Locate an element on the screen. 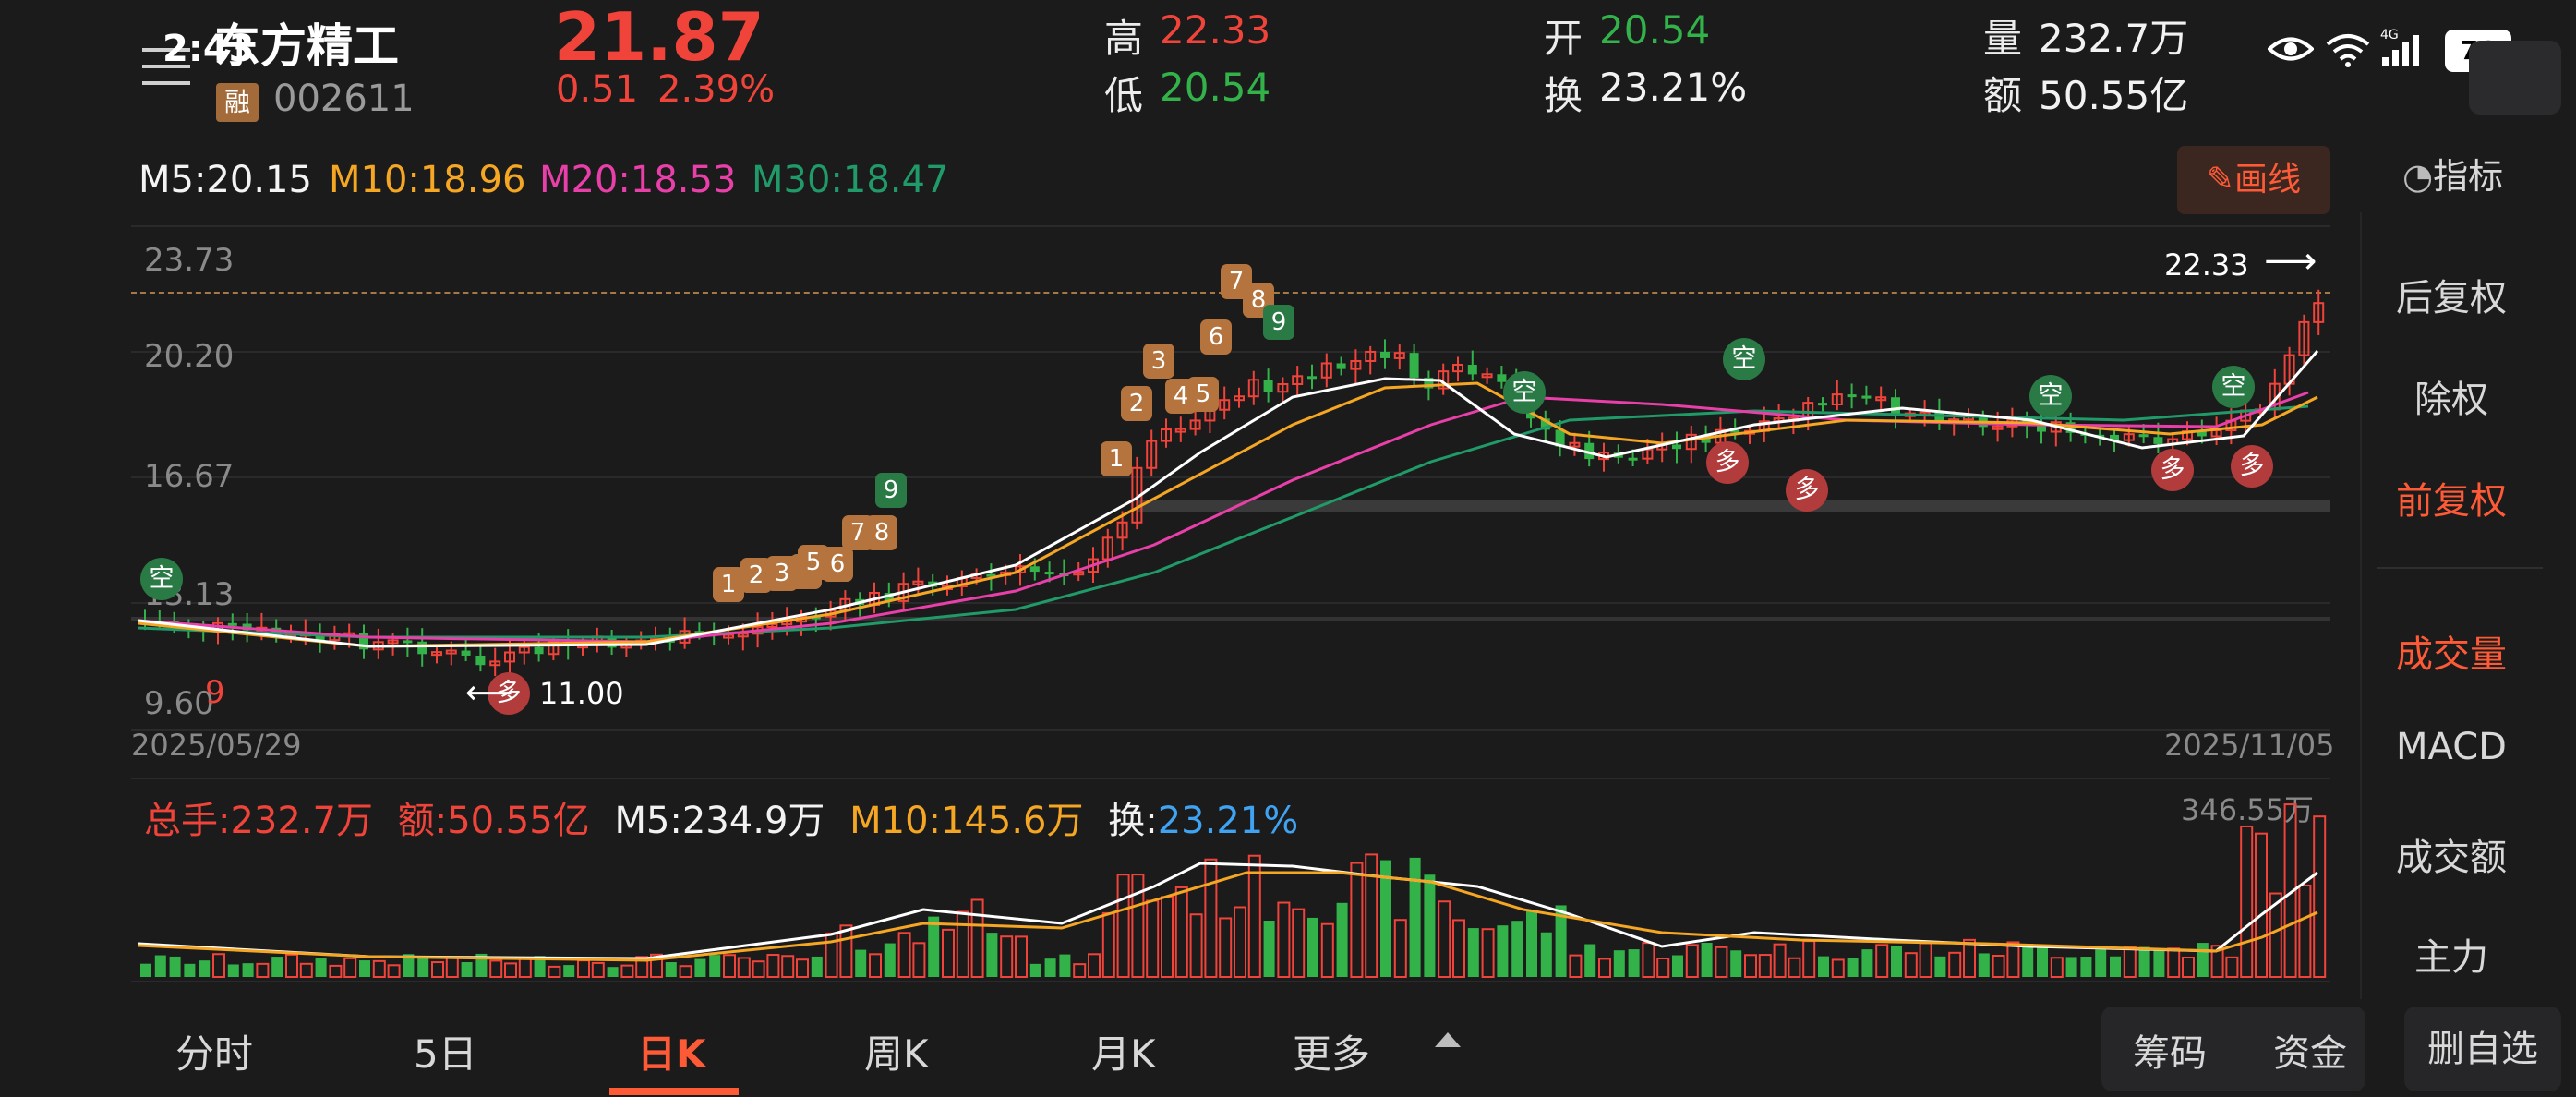 The image size is (2576, 1097). tab-monthly: 月K is located at coordinates (1123, 1054).